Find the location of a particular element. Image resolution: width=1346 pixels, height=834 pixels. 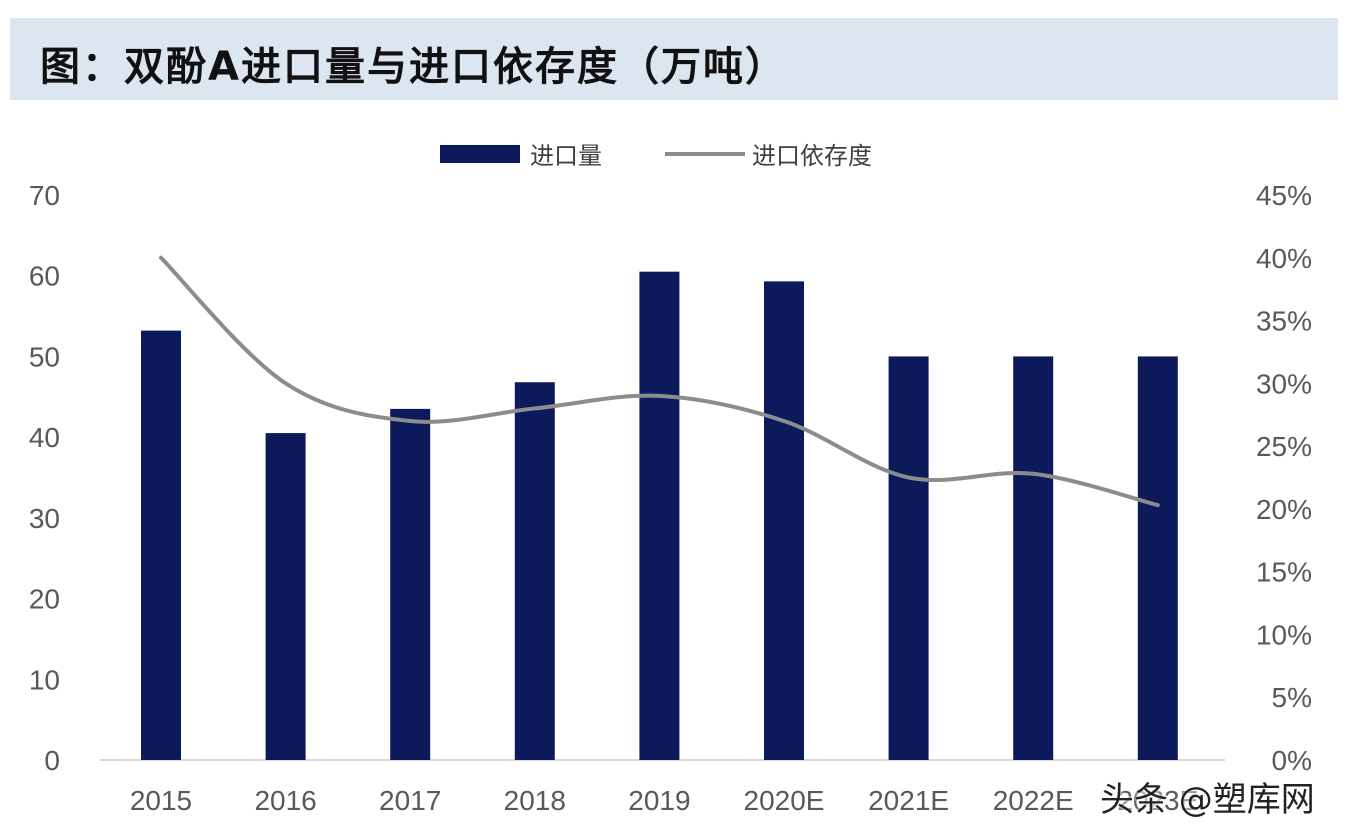

x-tick-label: 2017 is located at coordinates (410, 800).